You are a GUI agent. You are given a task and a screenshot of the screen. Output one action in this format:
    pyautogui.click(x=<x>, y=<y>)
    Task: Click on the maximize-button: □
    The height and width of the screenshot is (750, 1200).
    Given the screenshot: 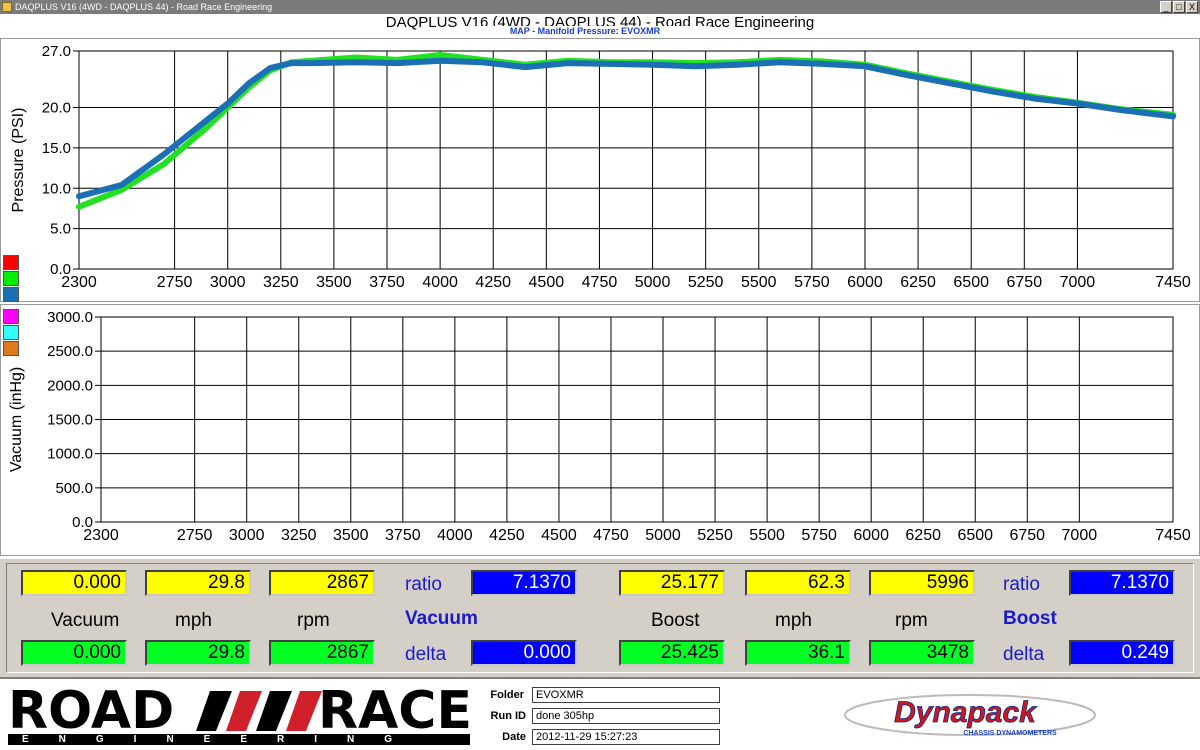 What is the action you would take?
    pyautogui.click(x=1179, y=7)
    